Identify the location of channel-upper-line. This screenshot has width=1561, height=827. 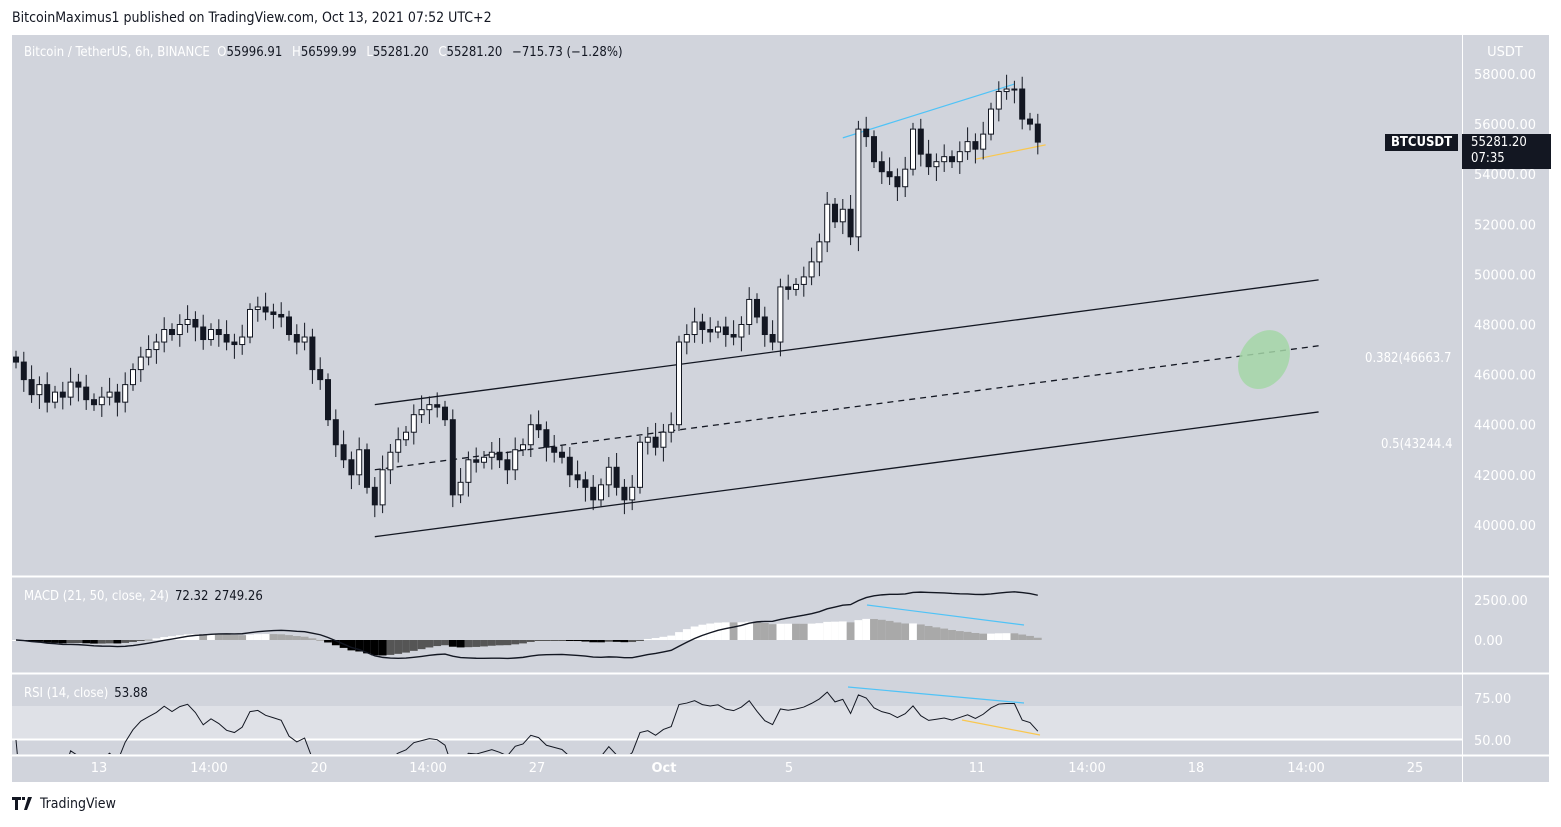
(846, 342).